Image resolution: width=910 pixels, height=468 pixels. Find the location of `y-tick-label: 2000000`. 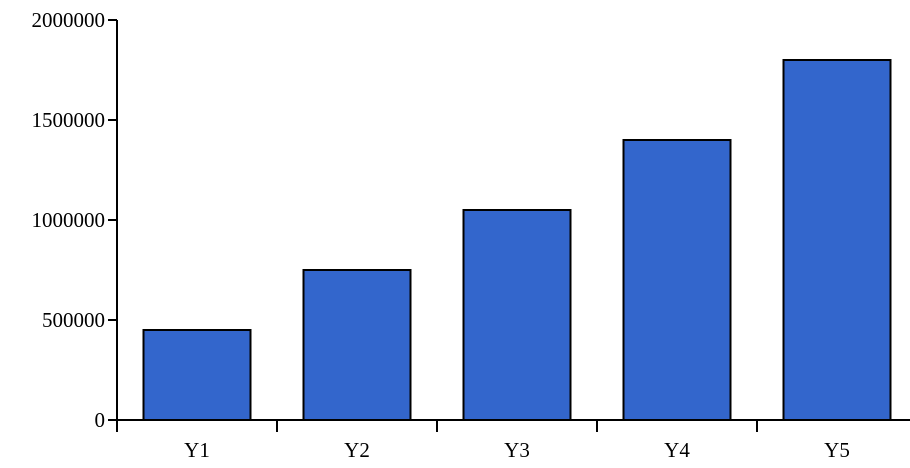

y-tick-label: 2000000 is located at coordinates (69, 20).